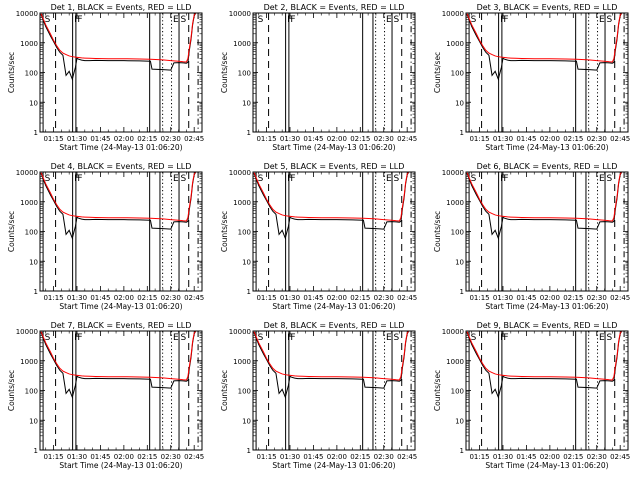 This screenshot has height=480, width=640. Describe the element at coordinates (121, 325) in the screenshot. I see `panel-title: Det 7, BLACK = Events, RED = LLD` at that location.